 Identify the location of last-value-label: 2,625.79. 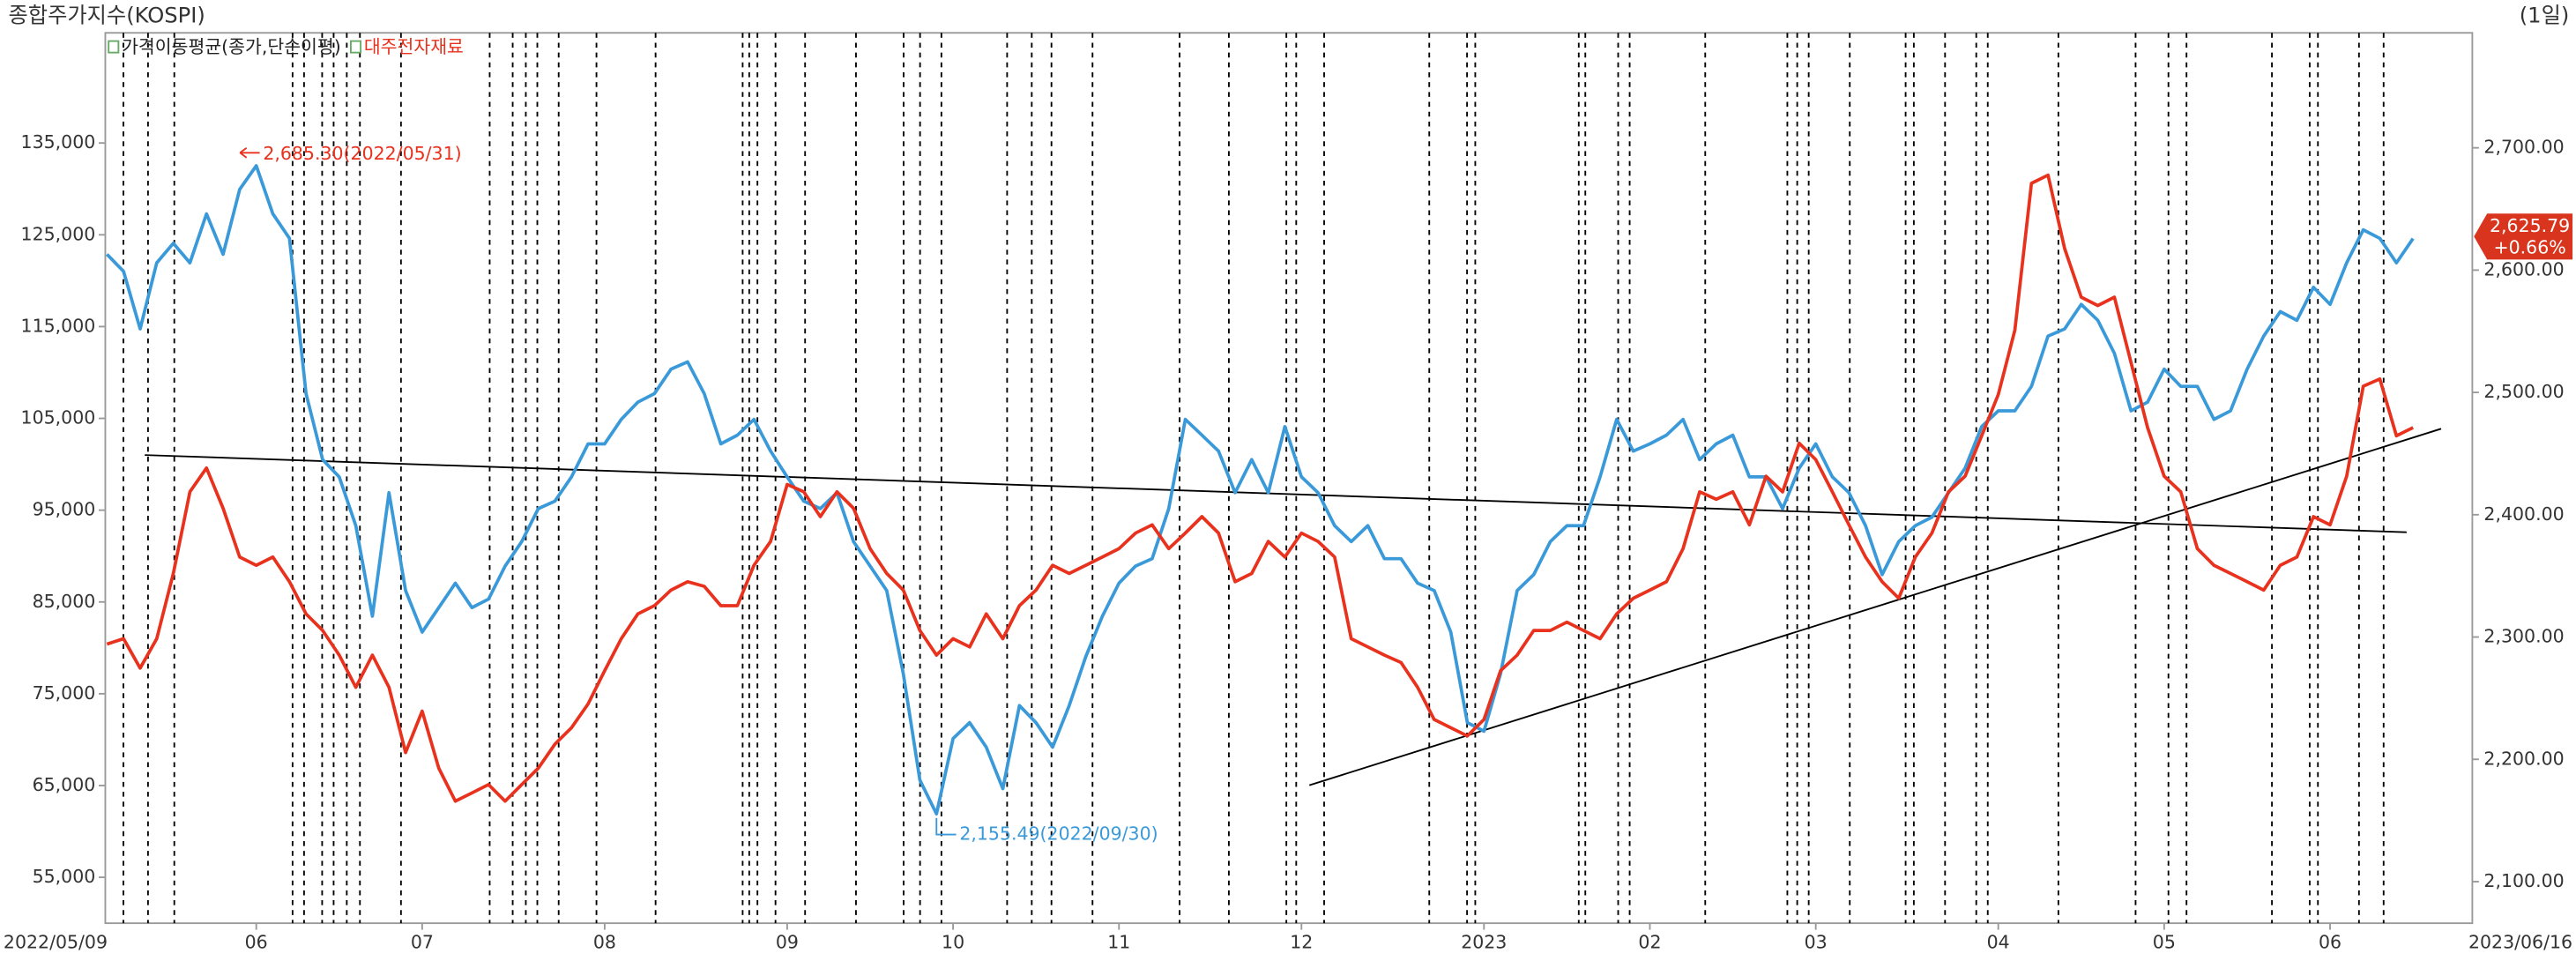
(2530, 226).